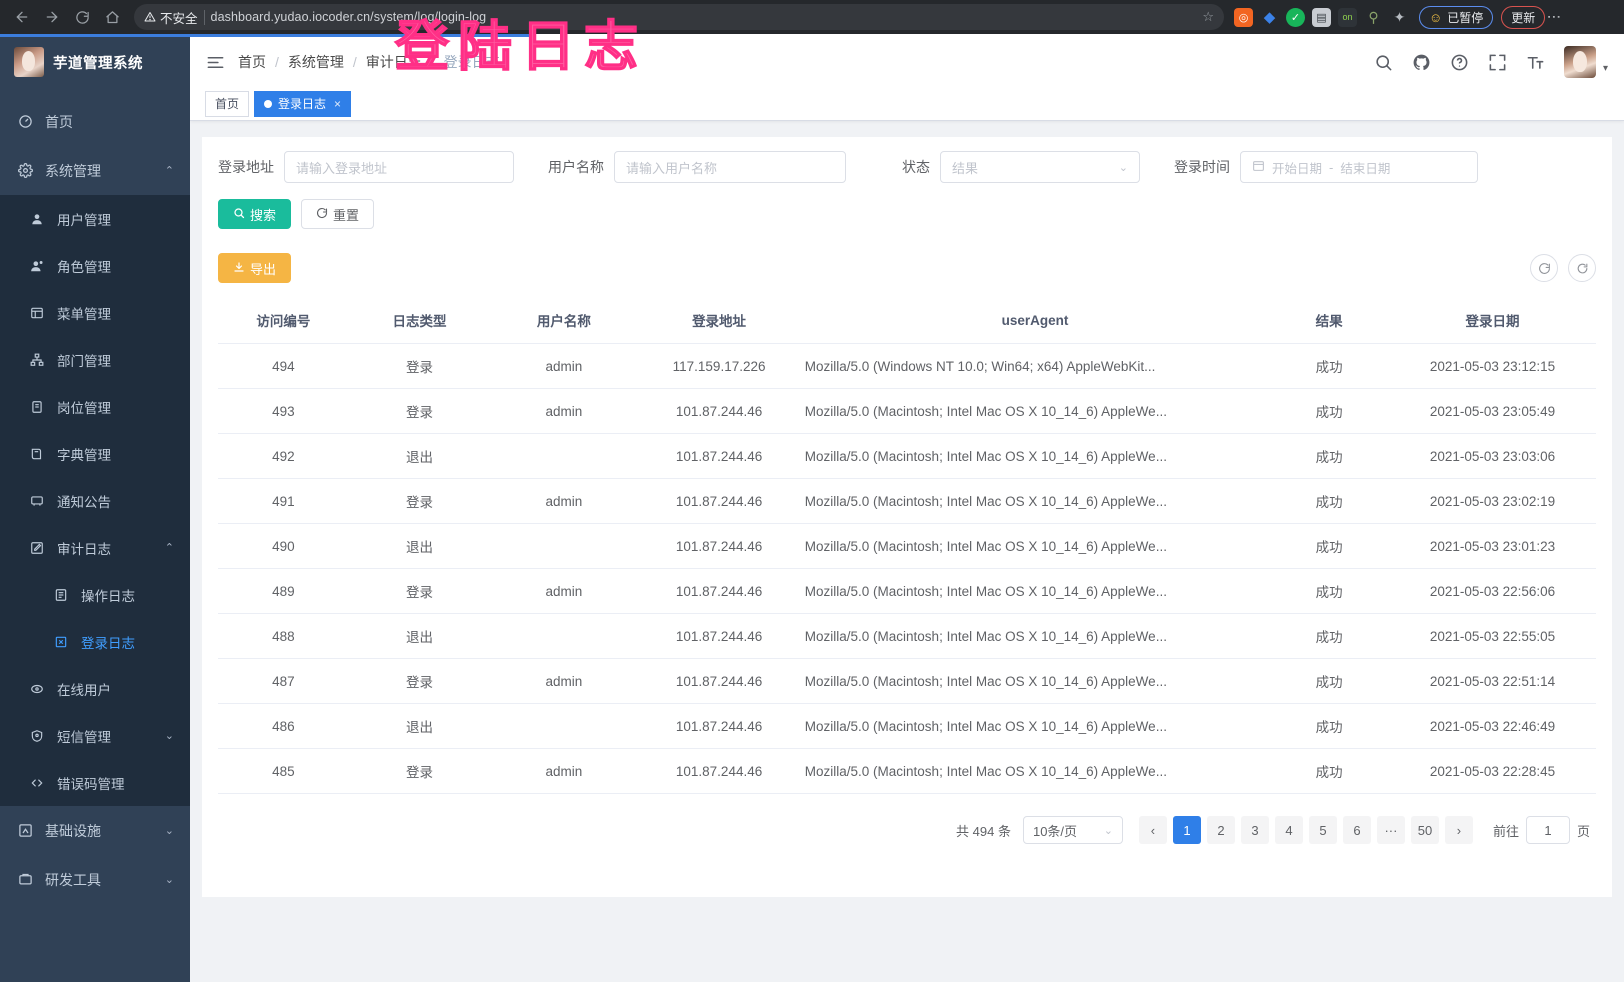  Describe the element at coordinates (255, 268) in the screenshot. I see `export-button: 导出` at that location.